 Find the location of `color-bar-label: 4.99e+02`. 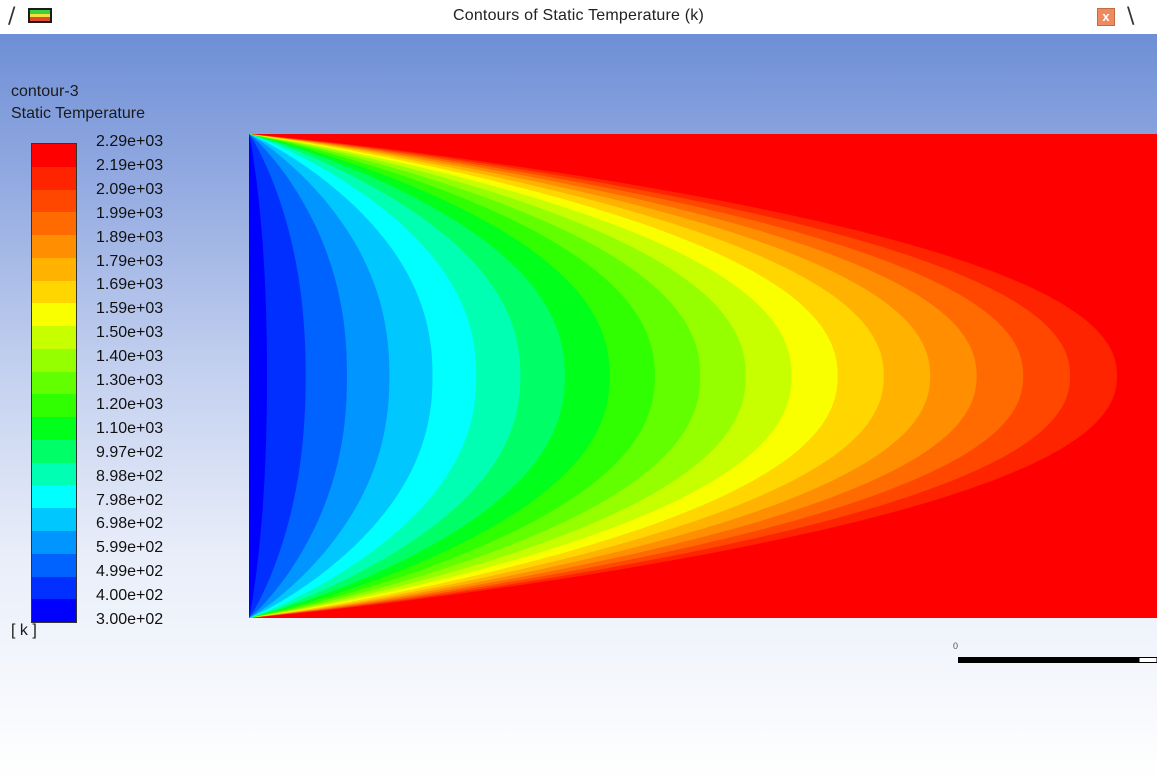

color-bar-label: 4.99e+02 is located at coordinates (130, 572).